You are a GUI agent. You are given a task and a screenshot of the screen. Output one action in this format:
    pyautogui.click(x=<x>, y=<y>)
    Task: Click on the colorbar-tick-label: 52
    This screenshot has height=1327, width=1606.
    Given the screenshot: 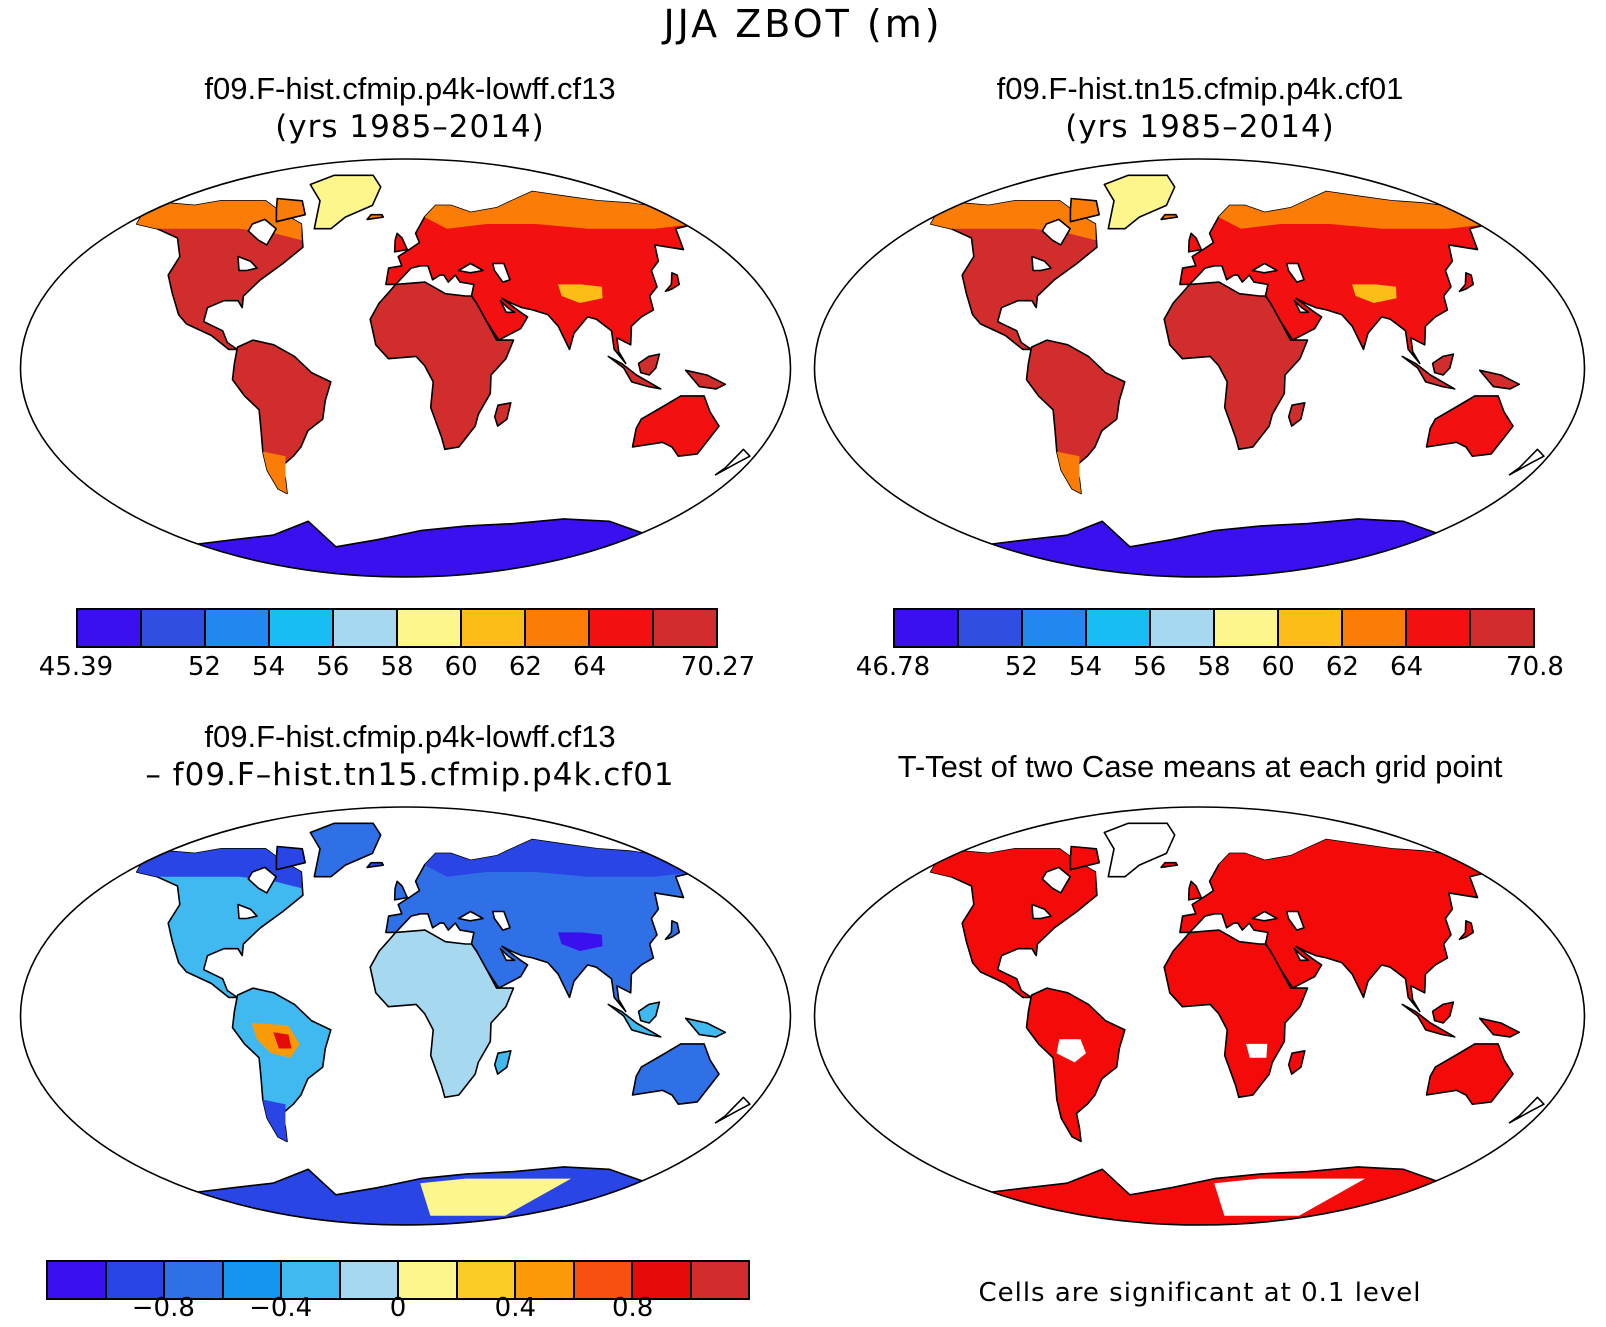 What is the action you would take?
    pyautogui.click(x=1021, y=667)
    